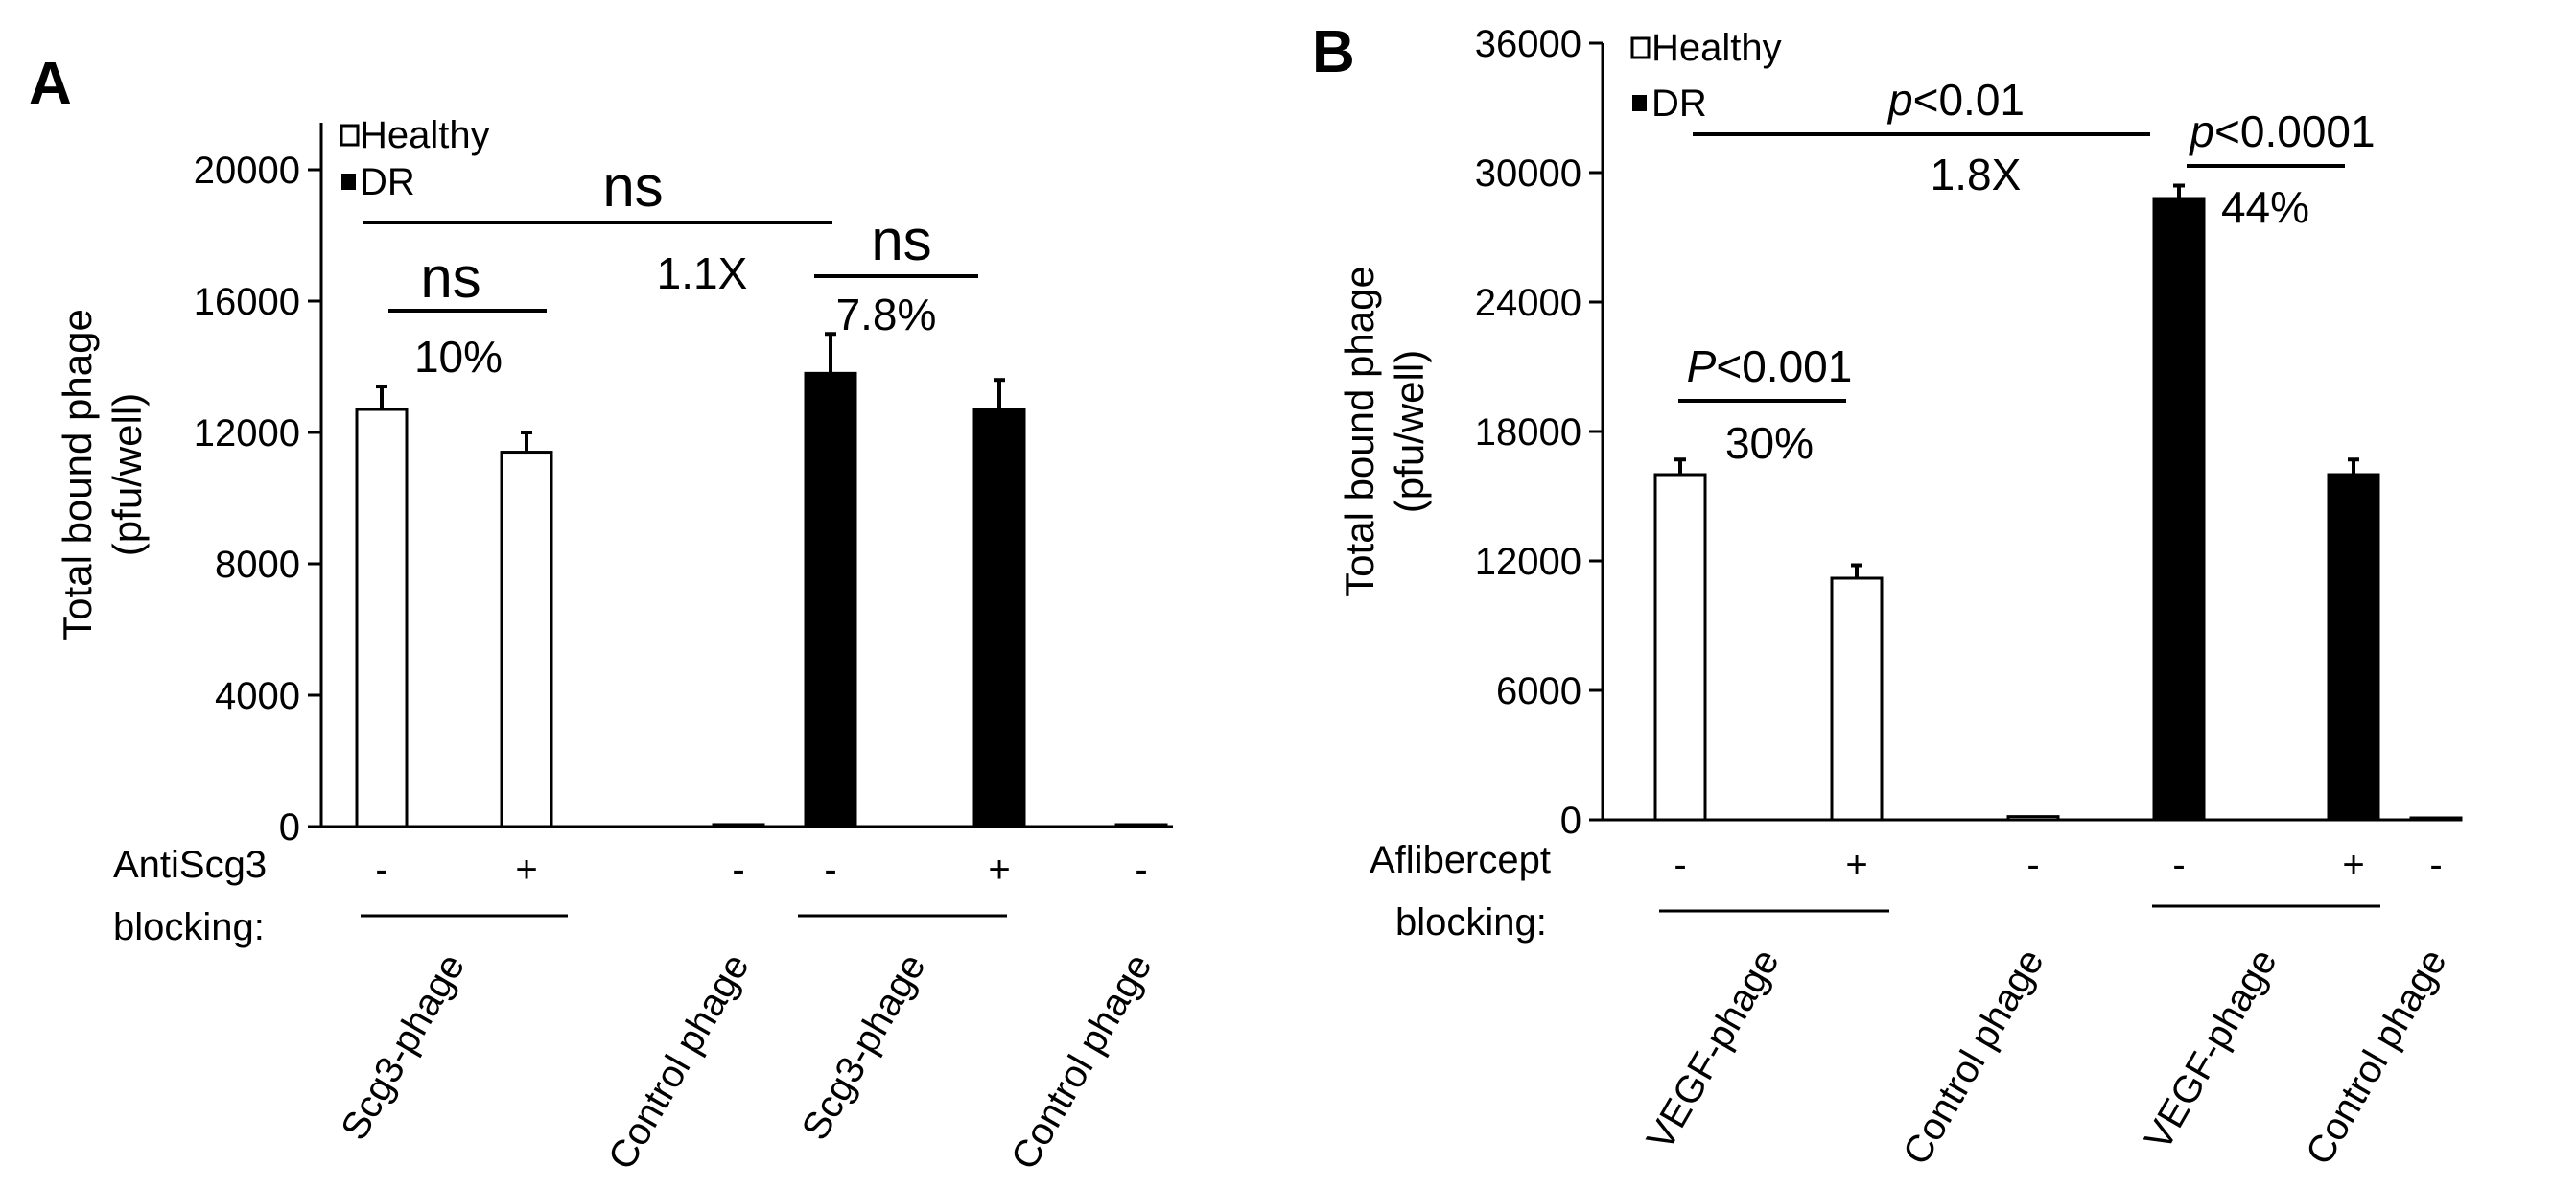  I want to click on bracket-healthy-blocking-sig: P<0.001, so click(1770, 366).